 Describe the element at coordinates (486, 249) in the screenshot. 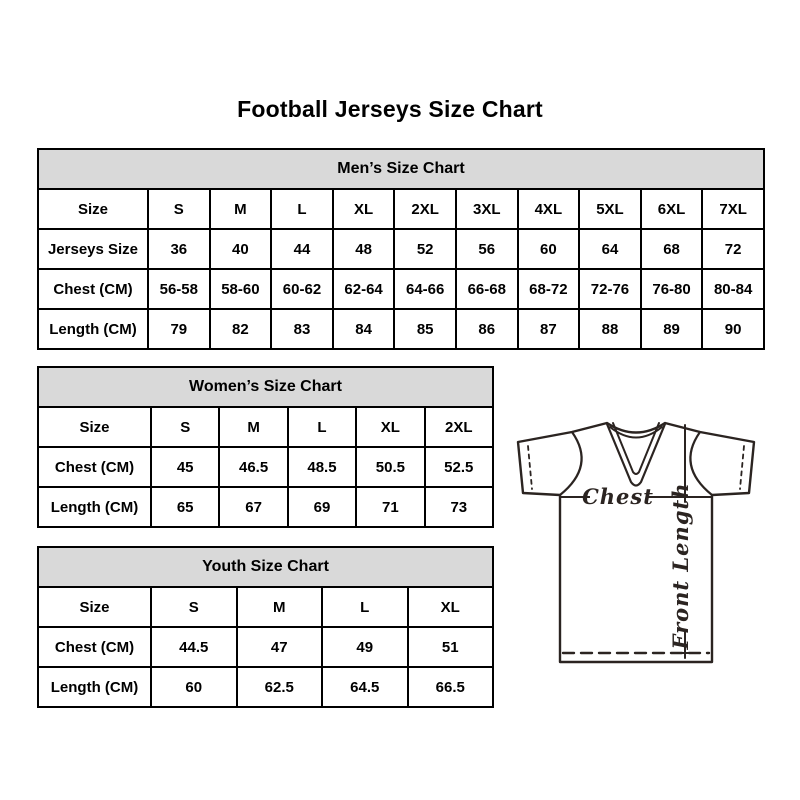

I see `size-cell: 56` at that location.